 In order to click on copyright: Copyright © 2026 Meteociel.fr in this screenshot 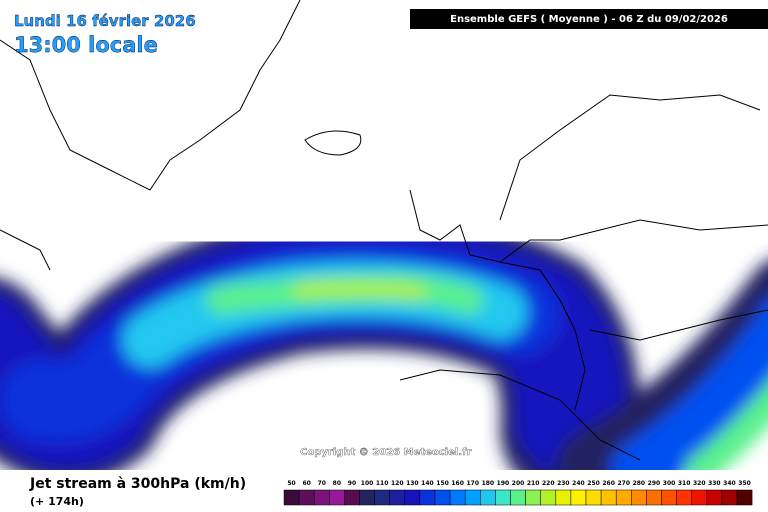, I will do `click(385, 452)`.